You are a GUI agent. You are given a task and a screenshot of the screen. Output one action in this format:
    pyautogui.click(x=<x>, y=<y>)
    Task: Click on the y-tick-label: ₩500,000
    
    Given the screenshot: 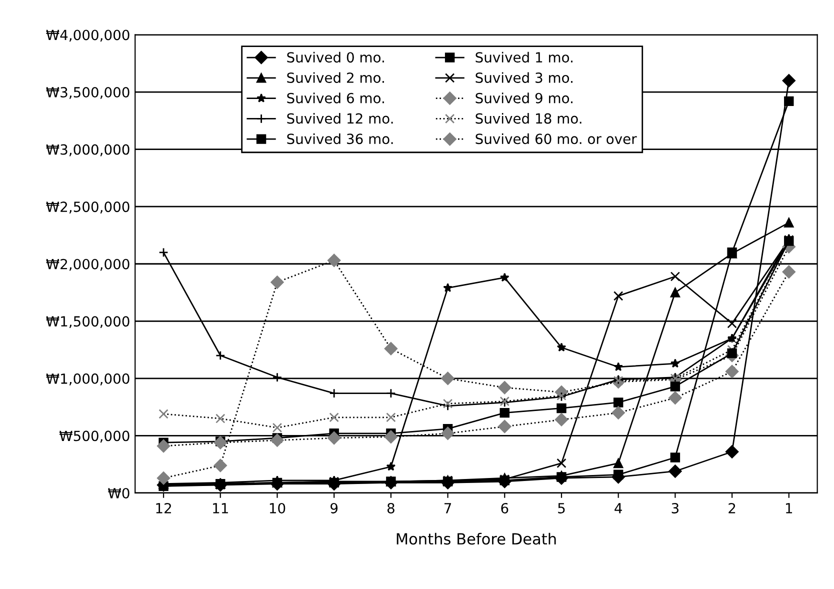 What is the action you would take?
    pyautogui.click(x=94, y=436)
    